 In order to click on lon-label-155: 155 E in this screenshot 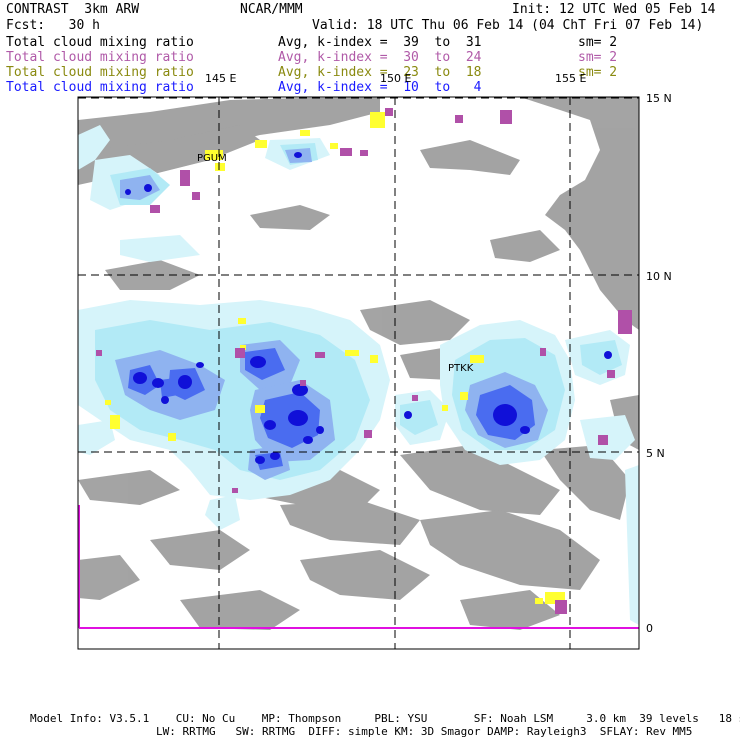, I will do `click(570, 78)`.